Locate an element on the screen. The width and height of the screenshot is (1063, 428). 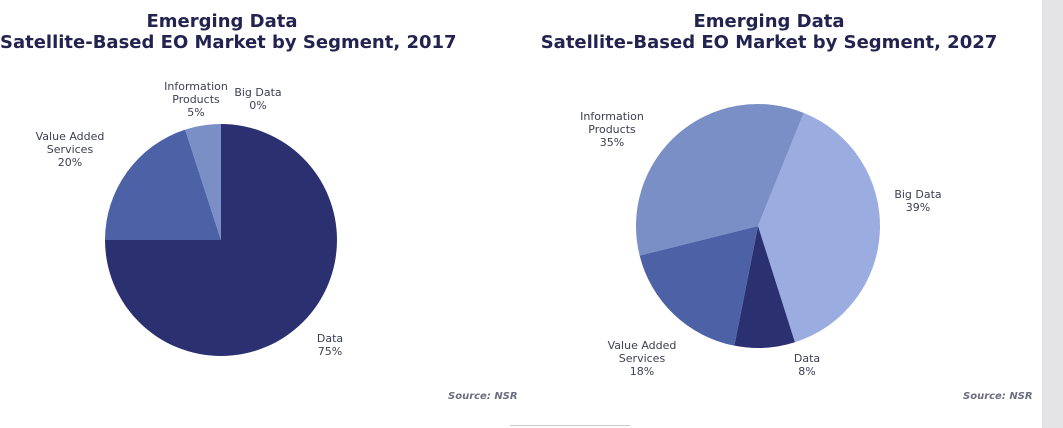
side-scroll-strip is located at coordinates (1052, 214).